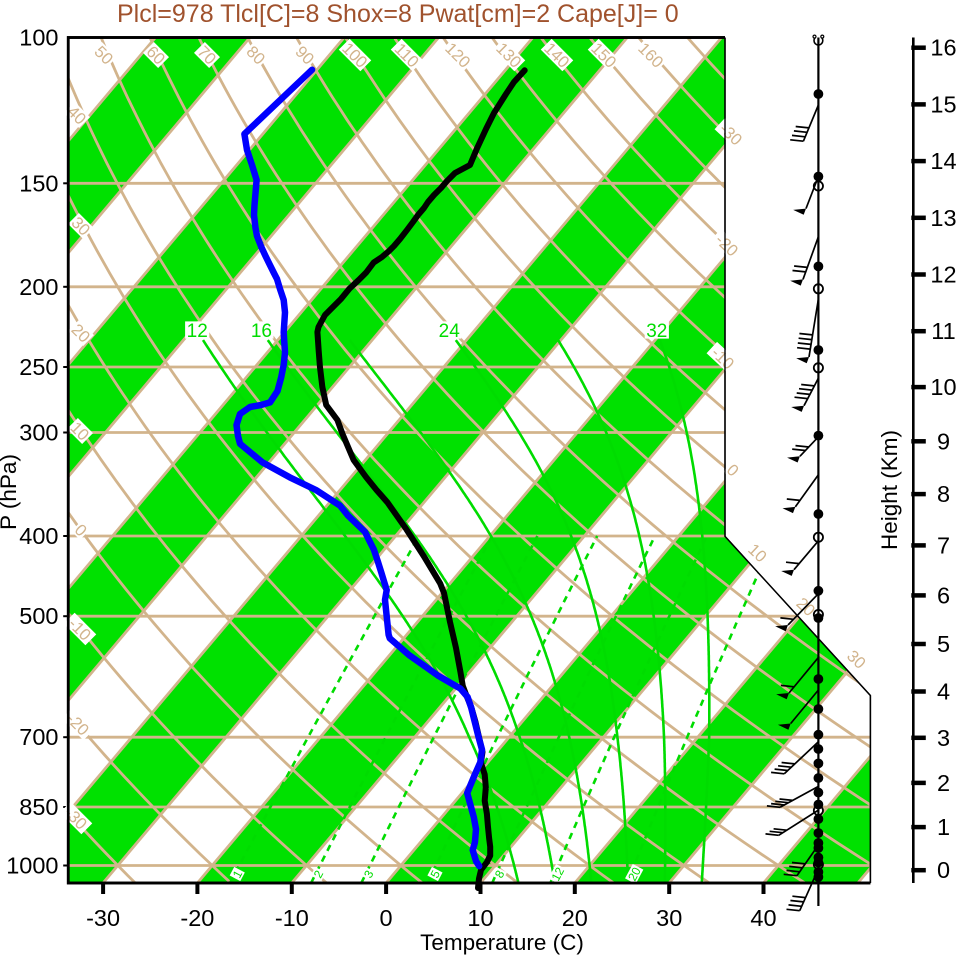 This screenshot has width=961, height=962. I want to click on svg-text: 250, so click(38, 367).